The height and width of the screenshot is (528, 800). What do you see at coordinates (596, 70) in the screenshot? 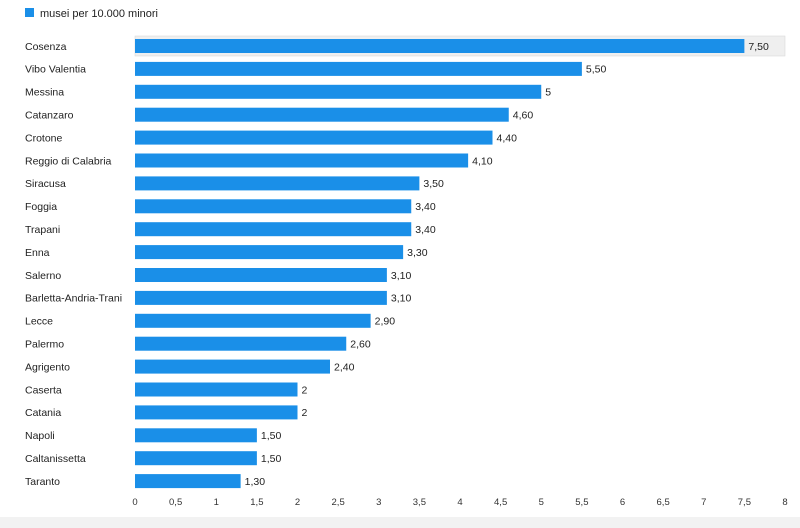
I see `value-label: 5,50` at bounding box center [596, 70].